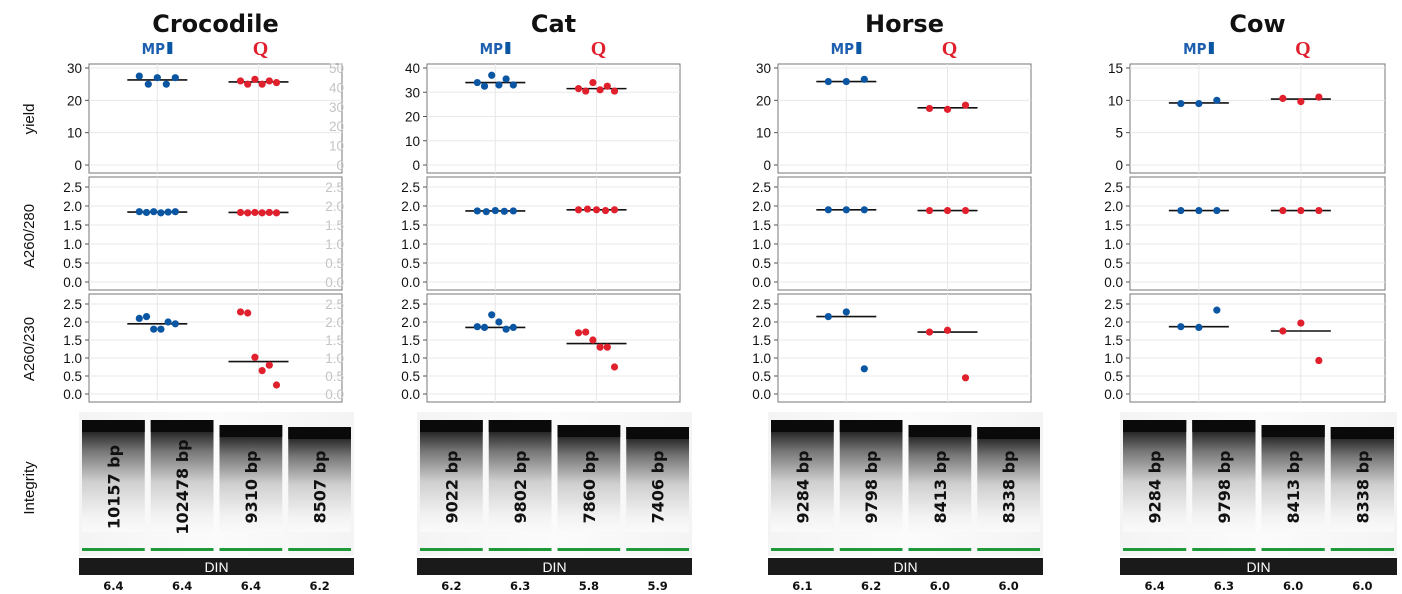  Describe the element at coordinates (336, 107) in the screenshot. I see `ghost-tick-label: 30` at that location.